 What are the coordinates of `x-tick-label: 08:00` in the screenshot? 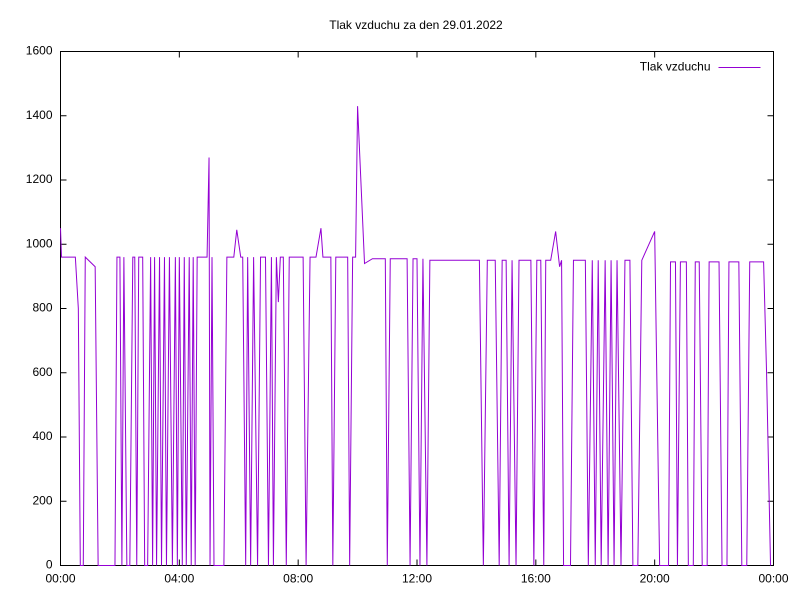 It's located at (298, 579).